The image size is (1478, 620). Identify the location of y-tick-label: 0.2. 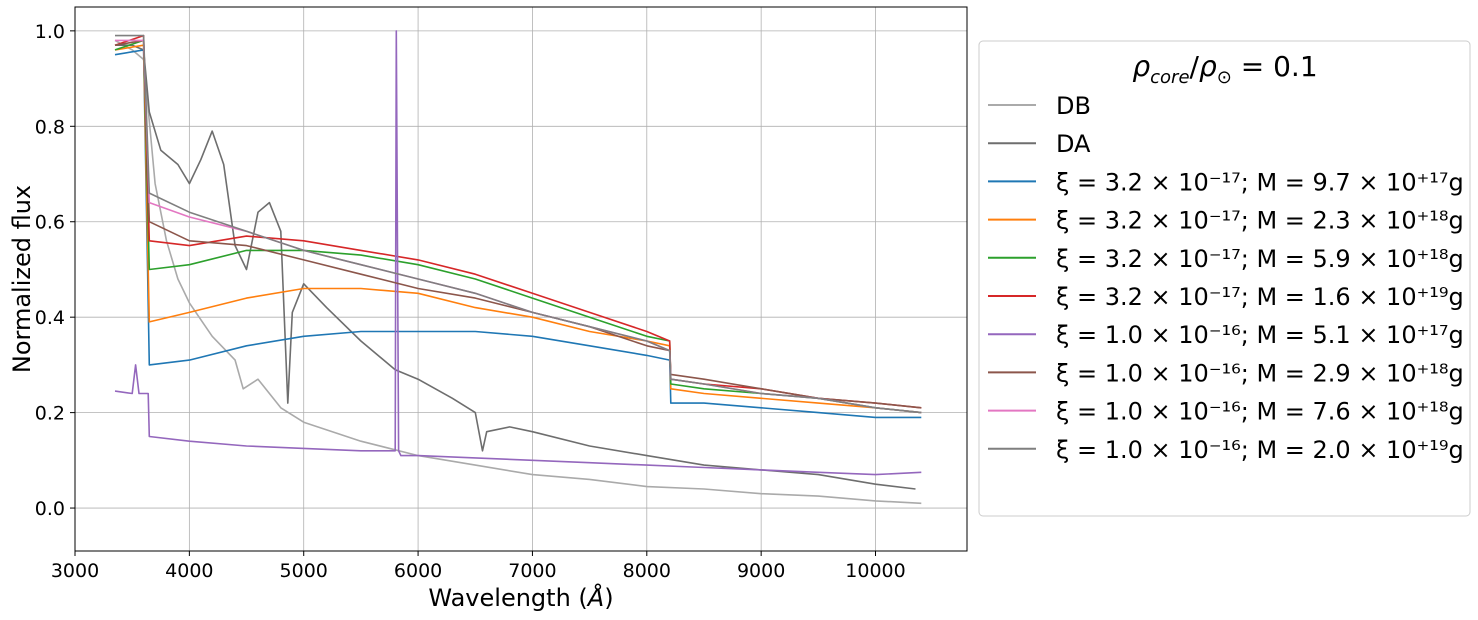
(50, 414).